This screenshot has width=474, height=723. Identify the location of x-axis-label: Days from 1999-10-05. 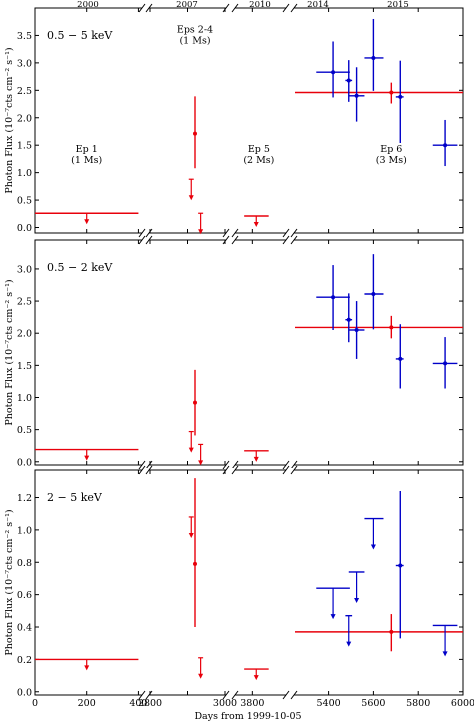
(247, 716).